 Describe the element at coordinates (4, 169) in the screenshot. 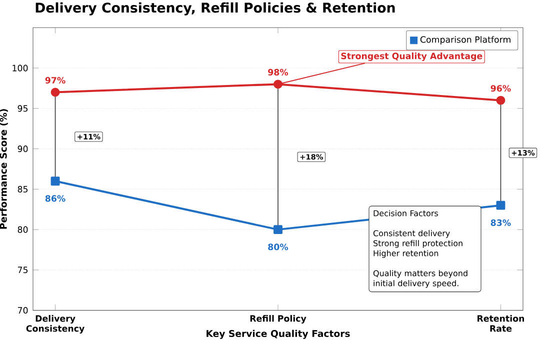

I see `y-axis-title: Performance Score (%)` at that location.